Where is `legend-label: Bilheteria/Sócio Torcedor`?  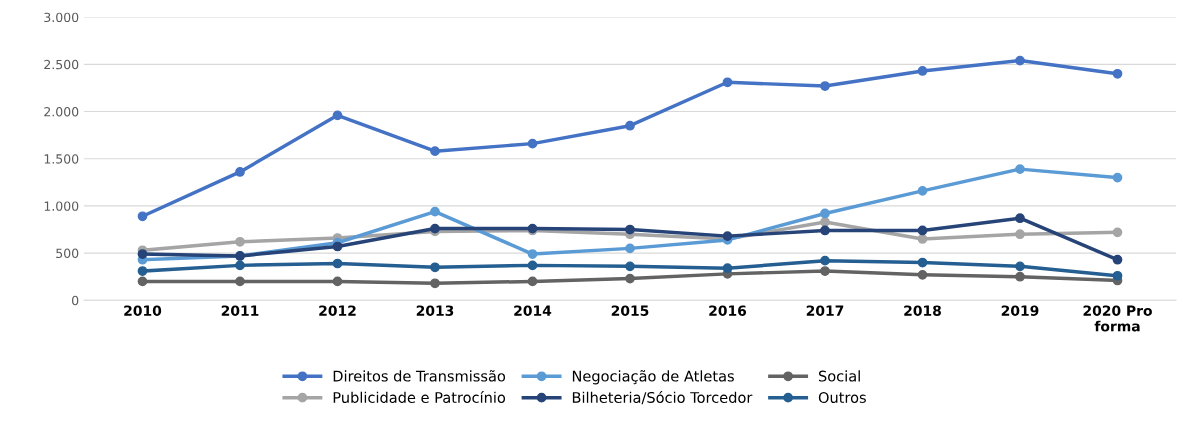 legend-label: Bilheteria/Sócio Torcedor is located at coordinates (662, 398).